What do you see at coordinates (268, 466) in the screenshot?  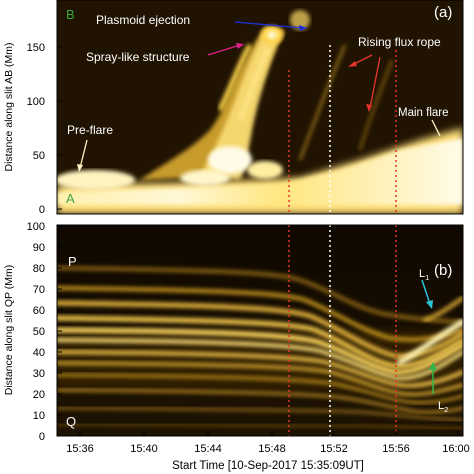 I see `x-axis-label: Start Time [10-Sep-2017 15:35:09UT]` at bounding box center [268, 466].